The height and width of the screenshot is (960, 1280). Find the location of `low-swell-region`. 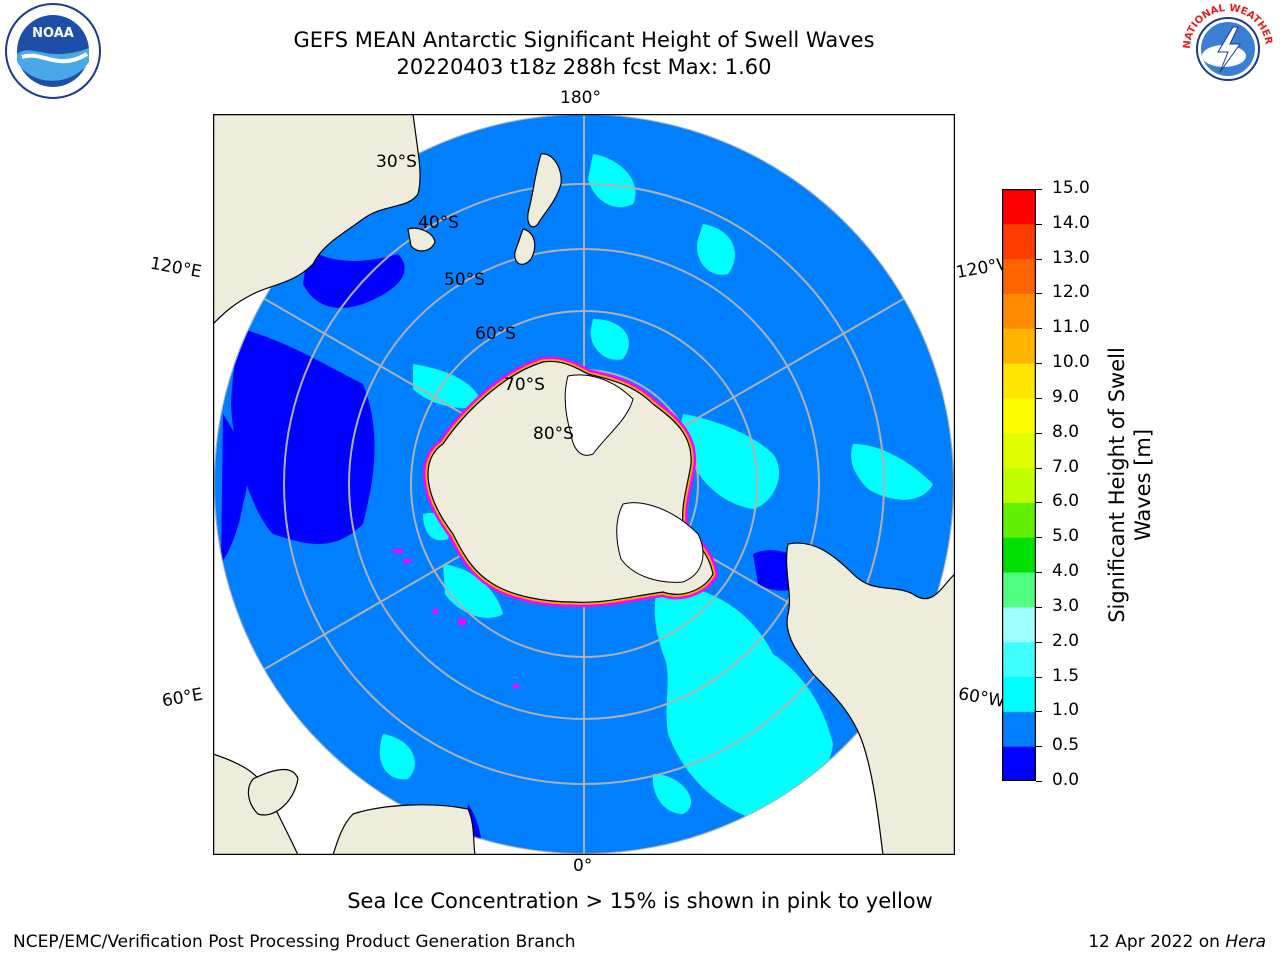

low-swell-region is located at coordinates (303, 436).